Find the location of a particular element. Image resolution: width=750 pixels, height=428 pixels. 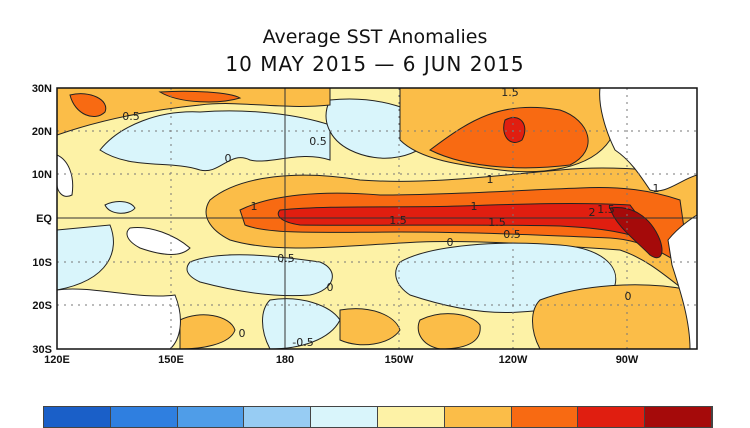

lat-label: 20N is located at coordinates (42, 132).